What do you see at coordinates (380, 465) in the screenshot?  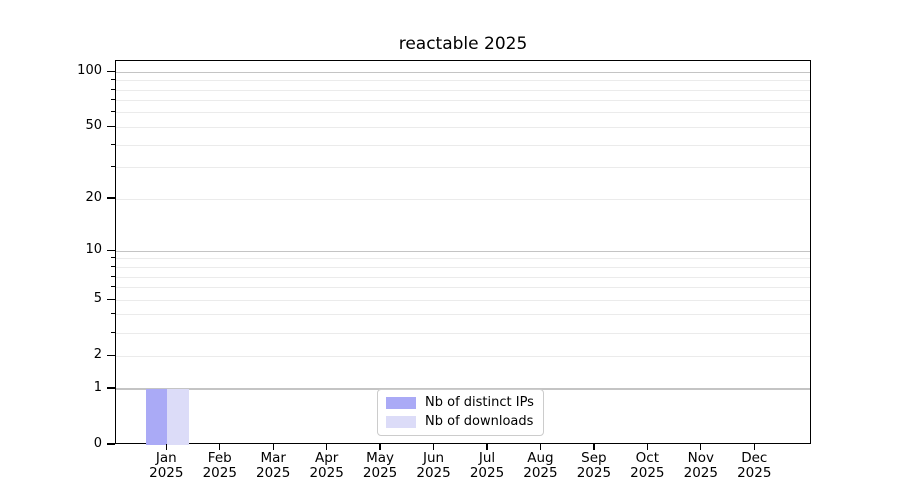 I see `x-tick-label: May 2025` at bounding box center [380, 465].